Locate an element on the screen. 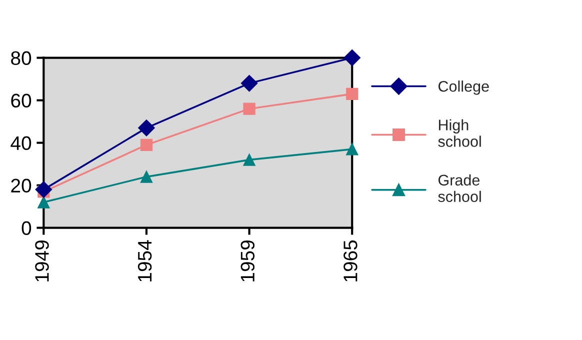 This screenshot has width=582, height=340. y-tick-label: 60 is located at coordinates (21, 101).